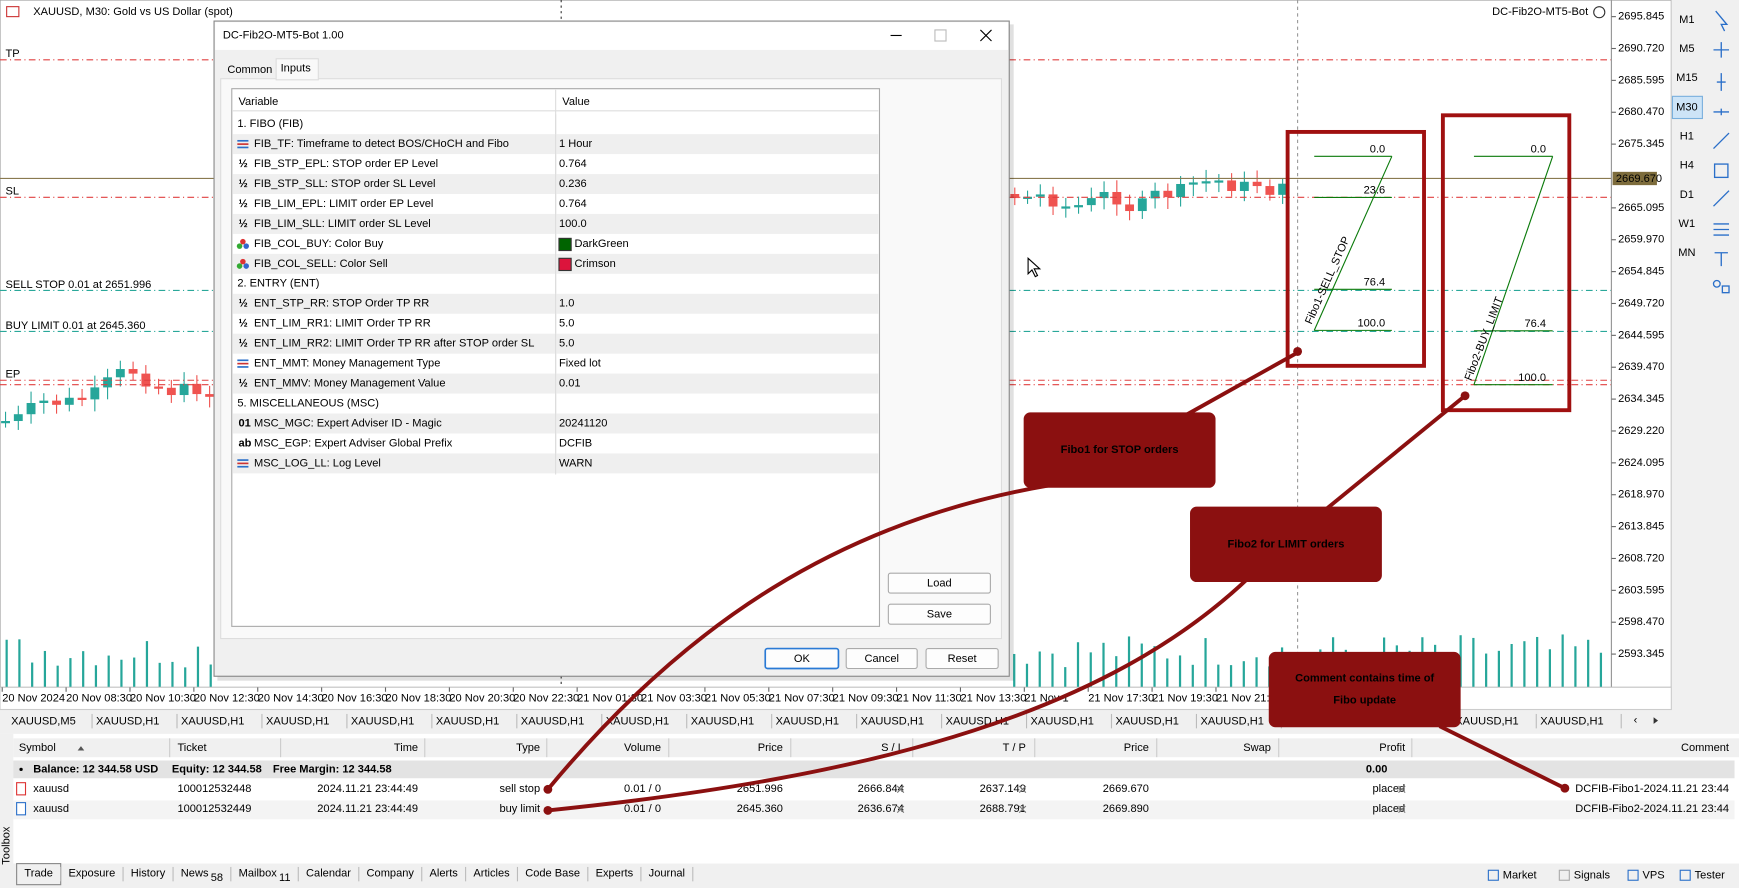 The width and height of the screenshot is (1739, 888). What do you see at coordinates (552, 874) in the screenshot?
I see `bottom-tab: Code Base` at bounding box center [552, 874].